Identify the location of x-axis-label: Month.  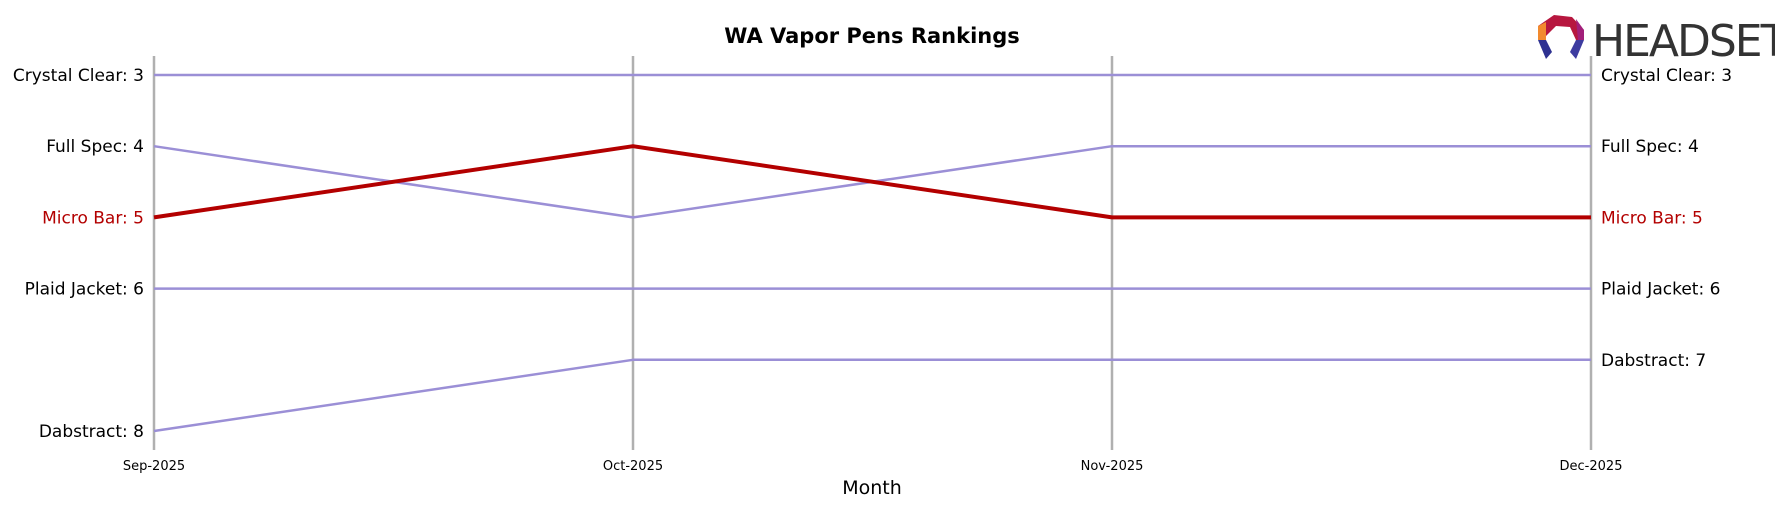
(872, 488).